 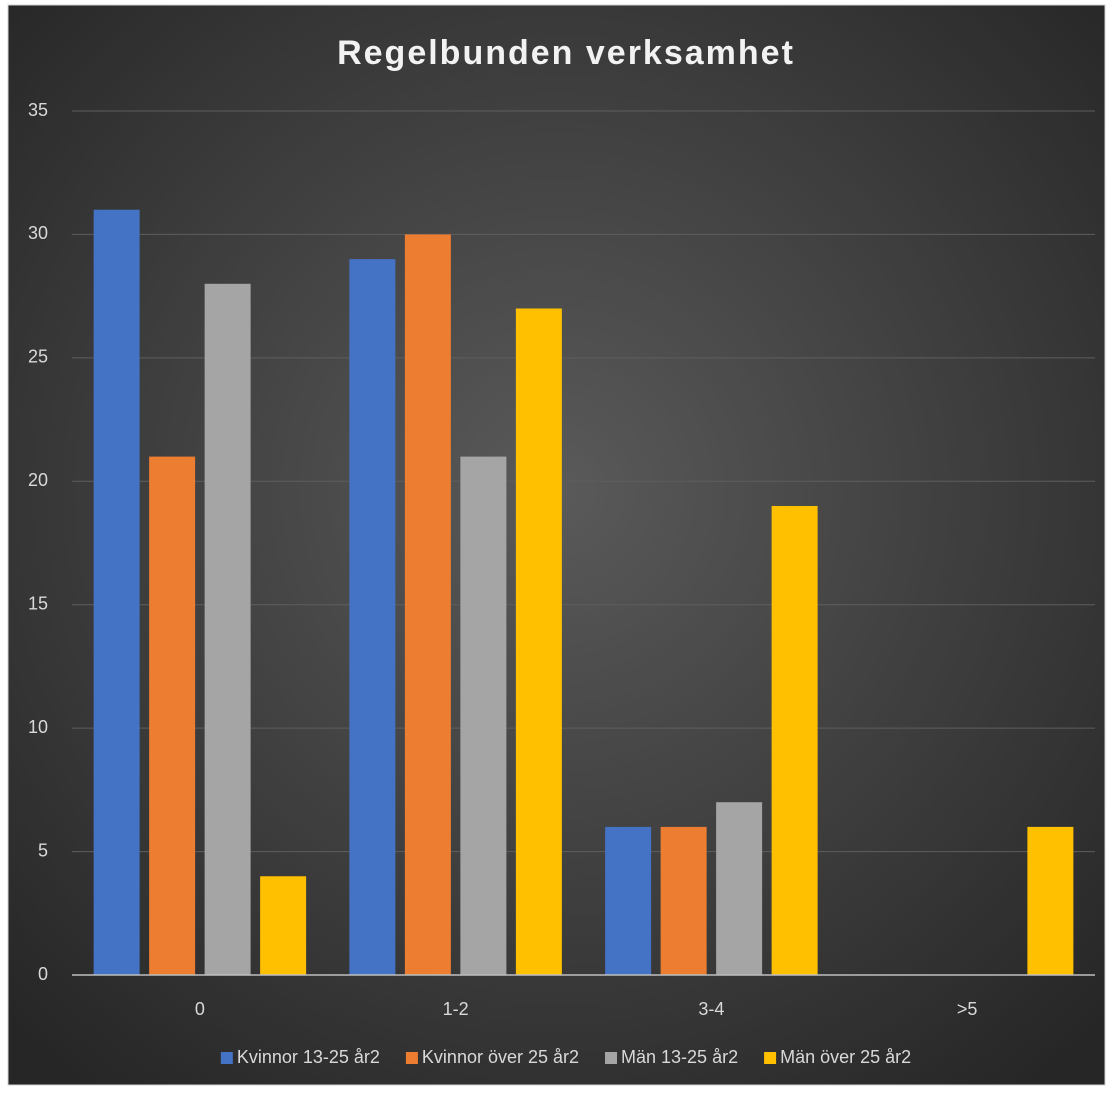 I want to click on legend-label: Män över 25 år2, so click(x=845, y=1057).